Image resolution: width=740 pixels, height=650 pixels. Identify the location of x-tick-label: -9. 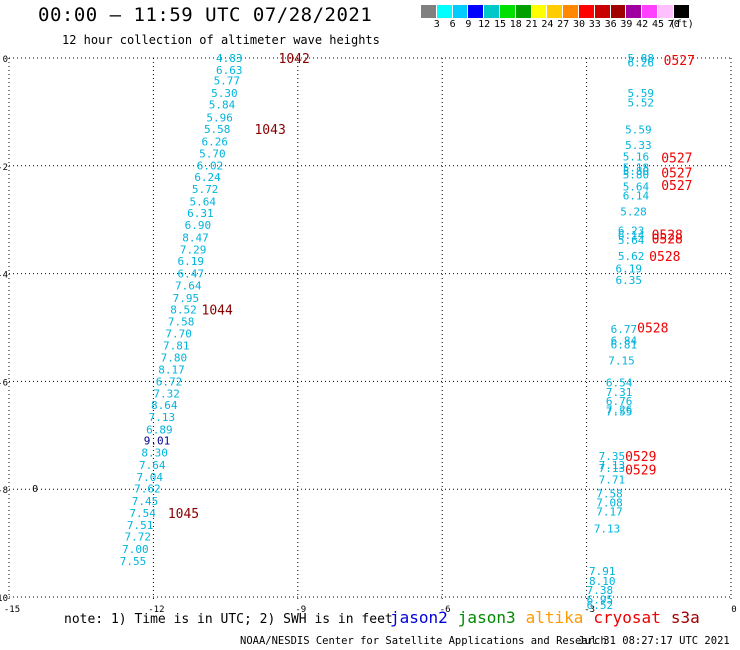
(300, 610).